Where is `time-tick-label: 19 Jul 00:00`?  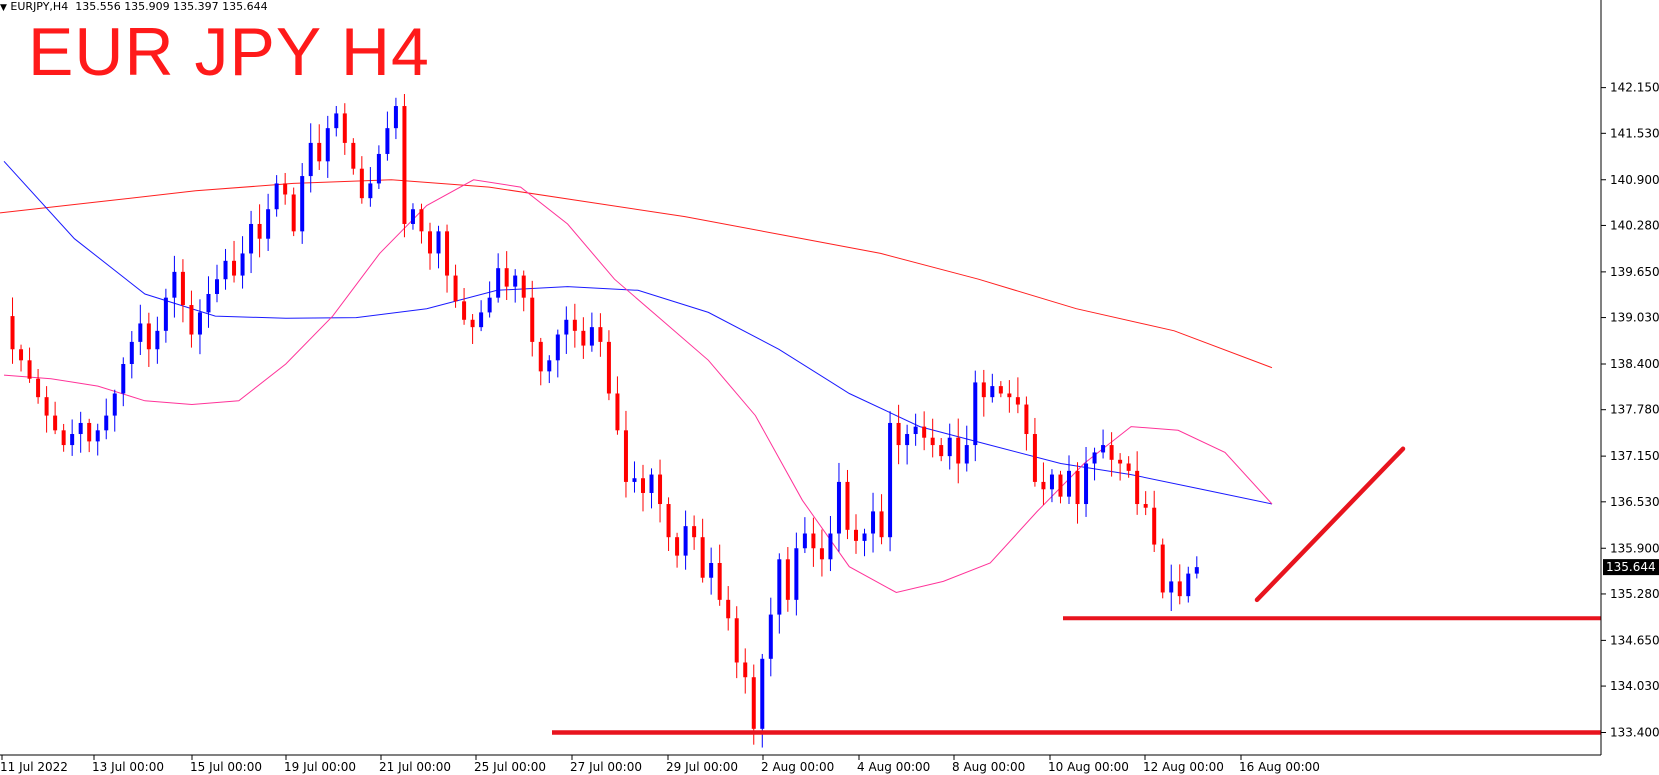
time-tick-label: 19 Jul 00:00 is located at coordinates (320, 767).